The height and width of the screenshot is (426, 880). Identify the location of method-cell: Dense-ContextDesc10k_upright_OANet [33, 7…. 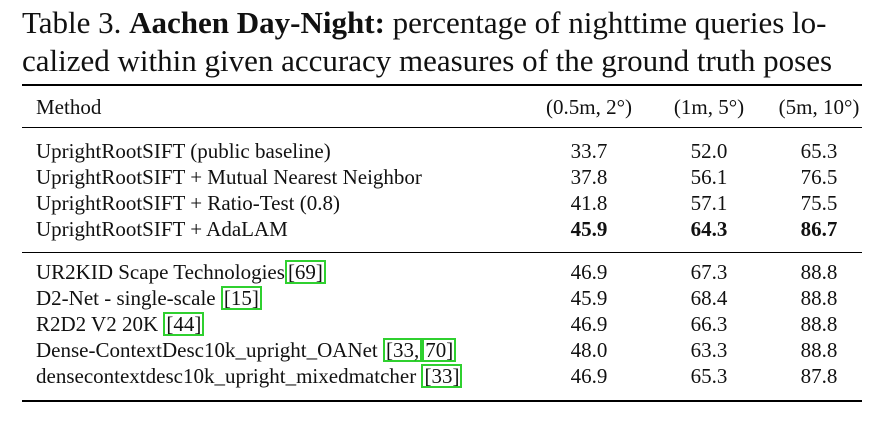
(246, 350).